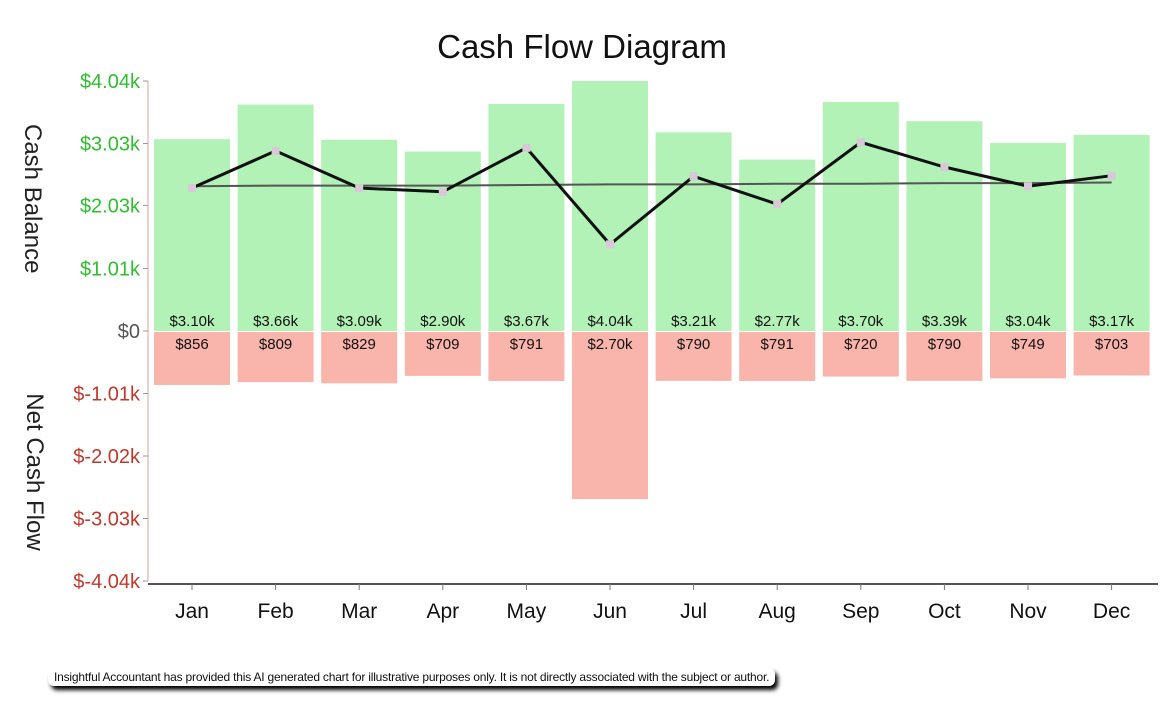 This screenshot has width=1164, height=709. What do you see at coordinates (443, 321) in the screenshot?
I see `bar-label-cash-balance: $2.90k` at bounding box center [443, 321].